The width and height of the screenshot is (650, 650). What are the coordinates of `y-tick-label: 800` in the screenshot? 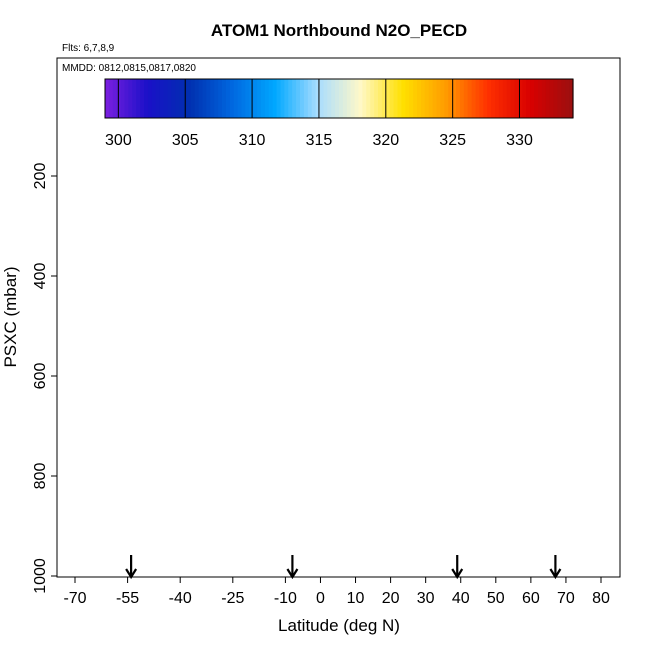 It's located at (40, 476).